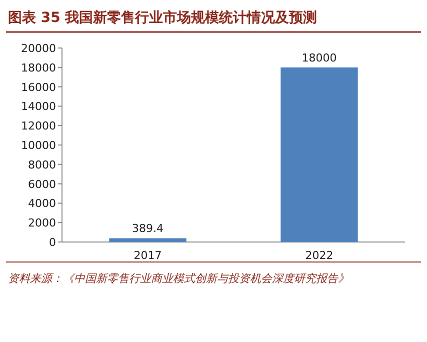  I want to click on chart-title: 图表 35 我国新零售行业市场规模统计情况及预测, so click(163, 17).